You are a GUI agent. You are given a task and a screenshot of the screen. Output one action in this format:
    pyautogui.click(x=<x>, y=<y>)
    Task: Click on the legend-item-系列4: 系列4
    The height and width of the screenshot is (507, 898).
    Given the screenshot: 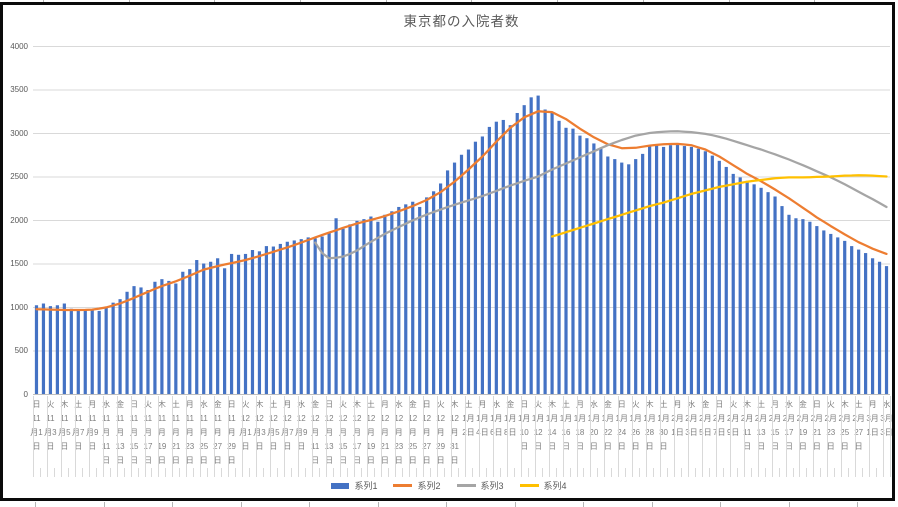 What is the action you would take?
    pyautogui.click(x=543, y=485)
    